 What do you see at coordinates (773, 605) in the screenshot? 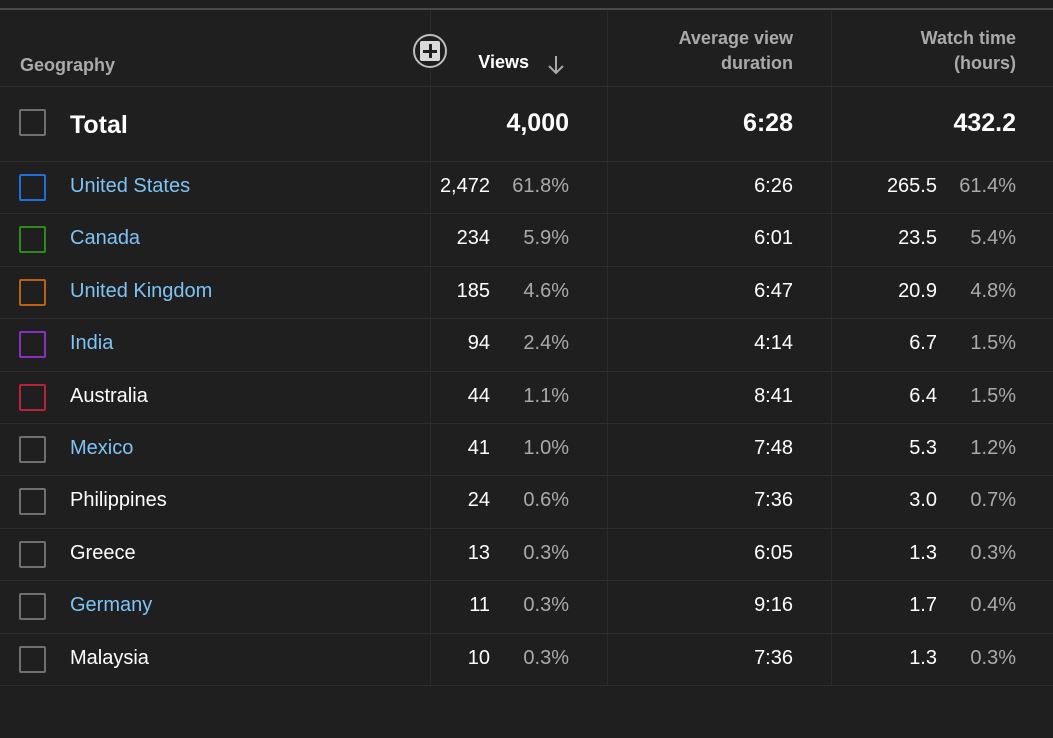
I see `avg-view-duration-value: 9:16` at bounding box center [773, 605].